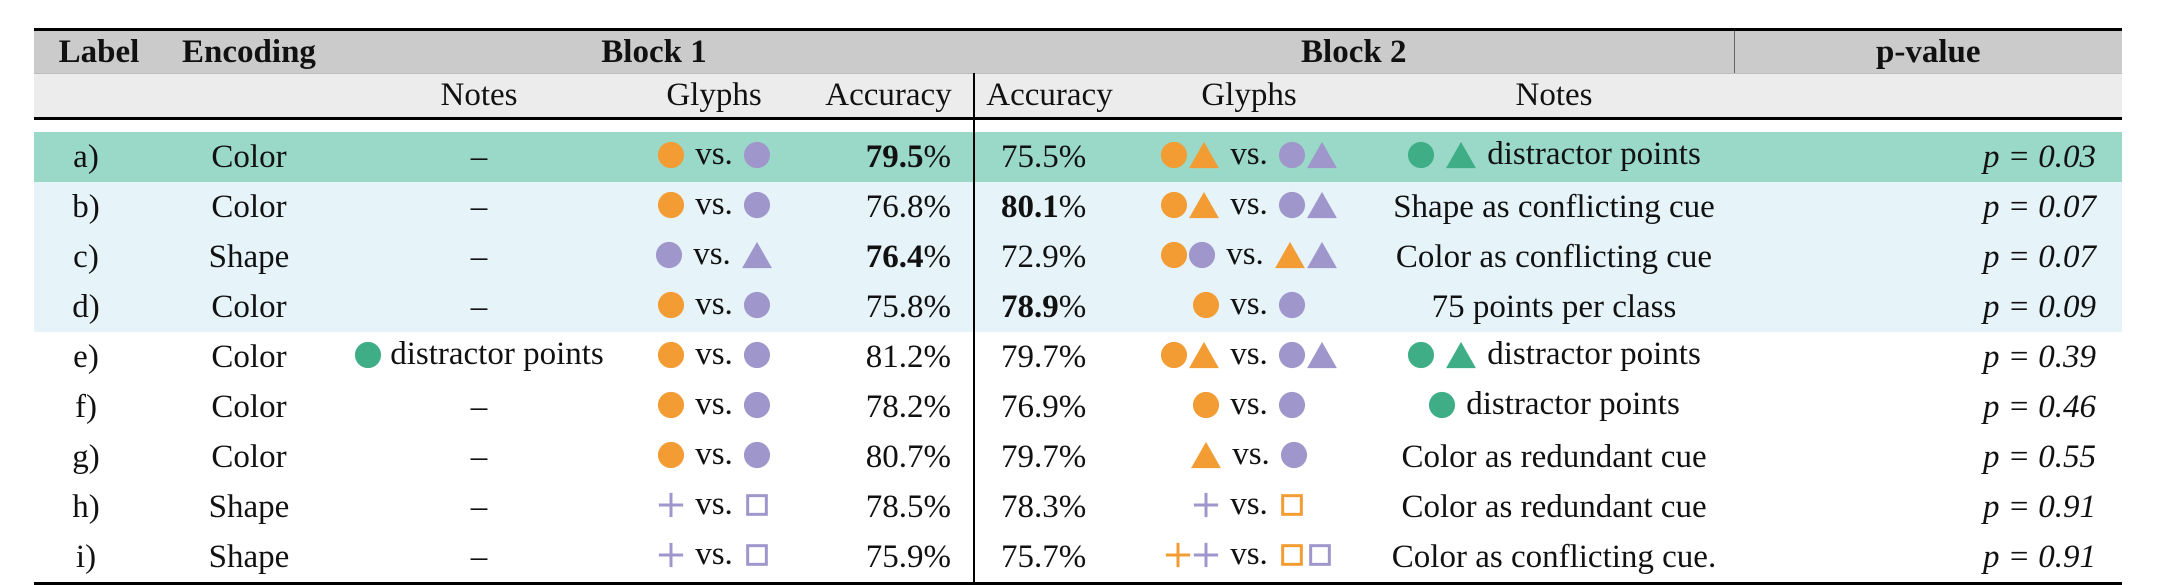 This screenshot has height=585, width=2163. Describe the element at coordinates (889, 558) in the screenshot. I see `row-accuracy1: 75.9%` at that location.